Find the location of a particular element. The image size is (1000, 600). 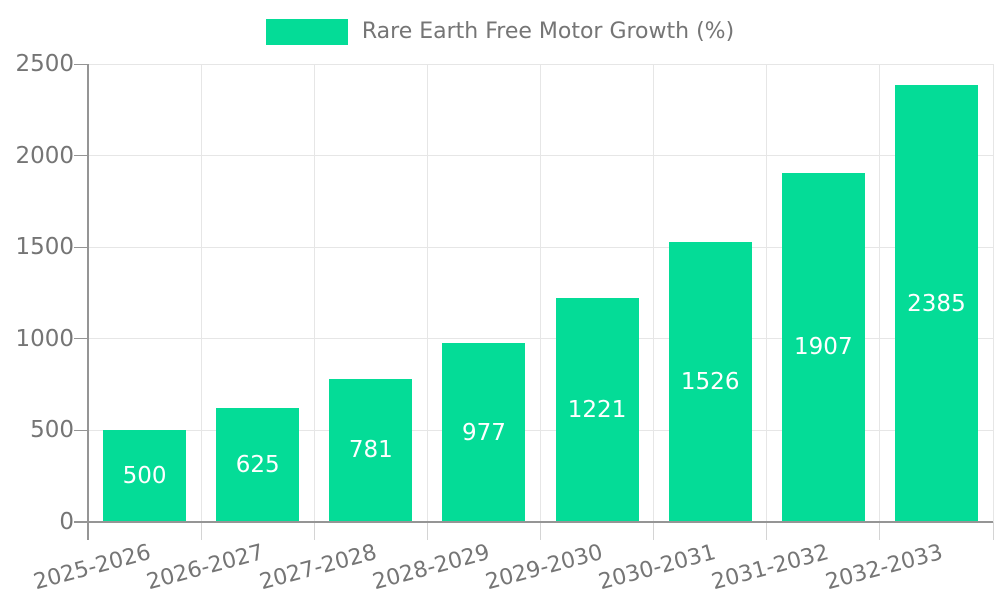

bar-value-label: 977 is located at coordinates (483, 432).